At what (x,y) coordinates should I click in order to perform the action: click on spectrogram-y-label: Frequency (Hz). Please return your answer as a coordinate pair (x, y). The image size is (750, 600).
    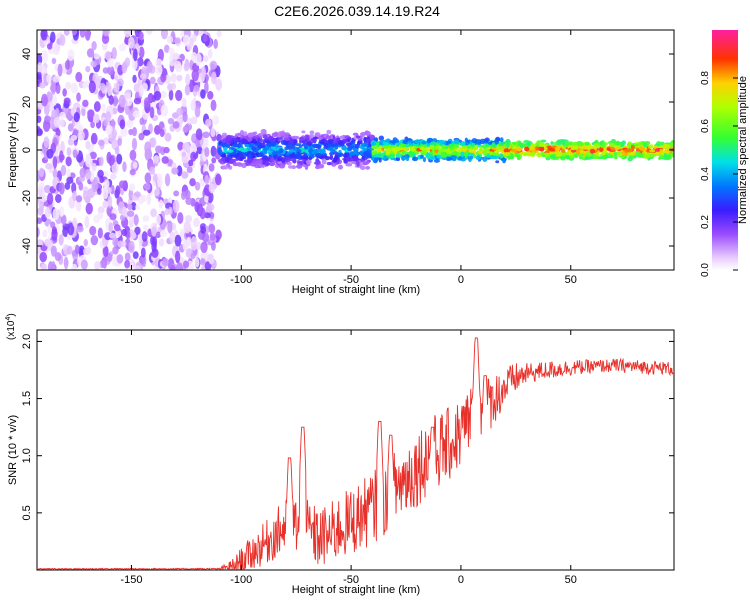
    Looking at the image, I should click on (13, 150).